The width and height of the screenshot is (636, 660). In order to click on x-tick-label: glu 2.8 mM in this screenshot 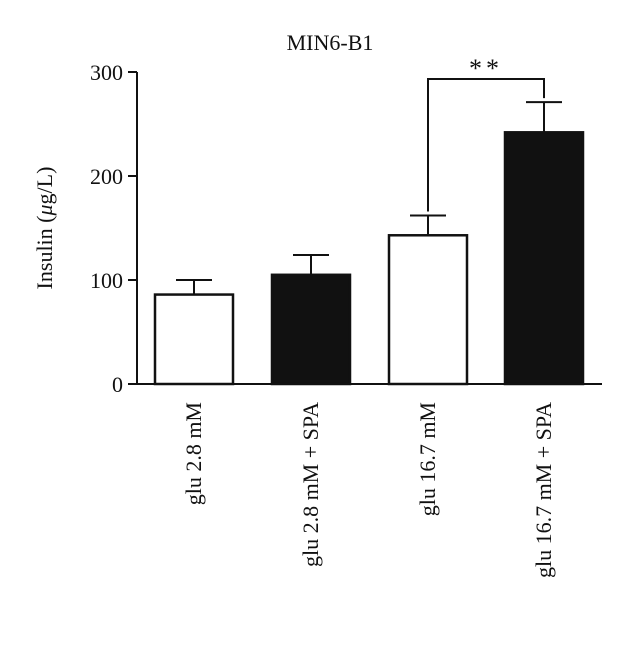, I will do `click(193, 453)`.